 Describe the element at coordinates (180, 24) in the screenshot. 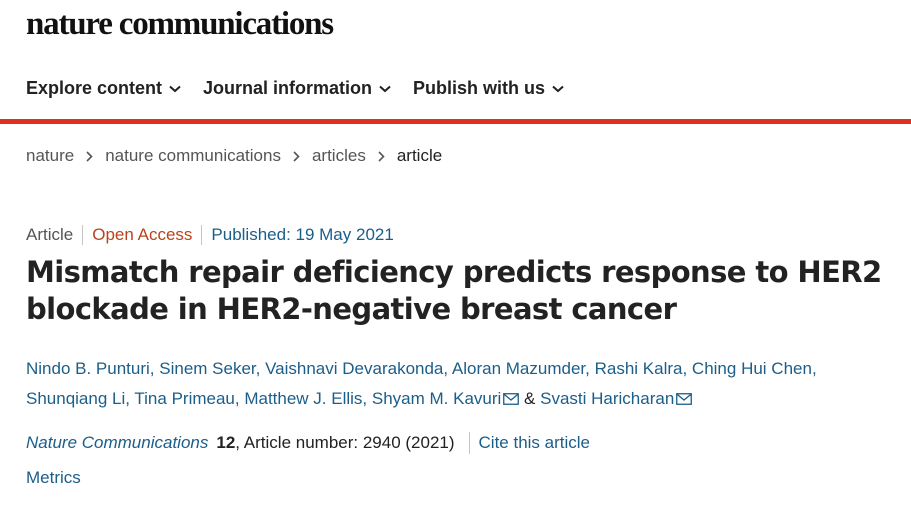

I see `site-logo: nature communications` at that location.